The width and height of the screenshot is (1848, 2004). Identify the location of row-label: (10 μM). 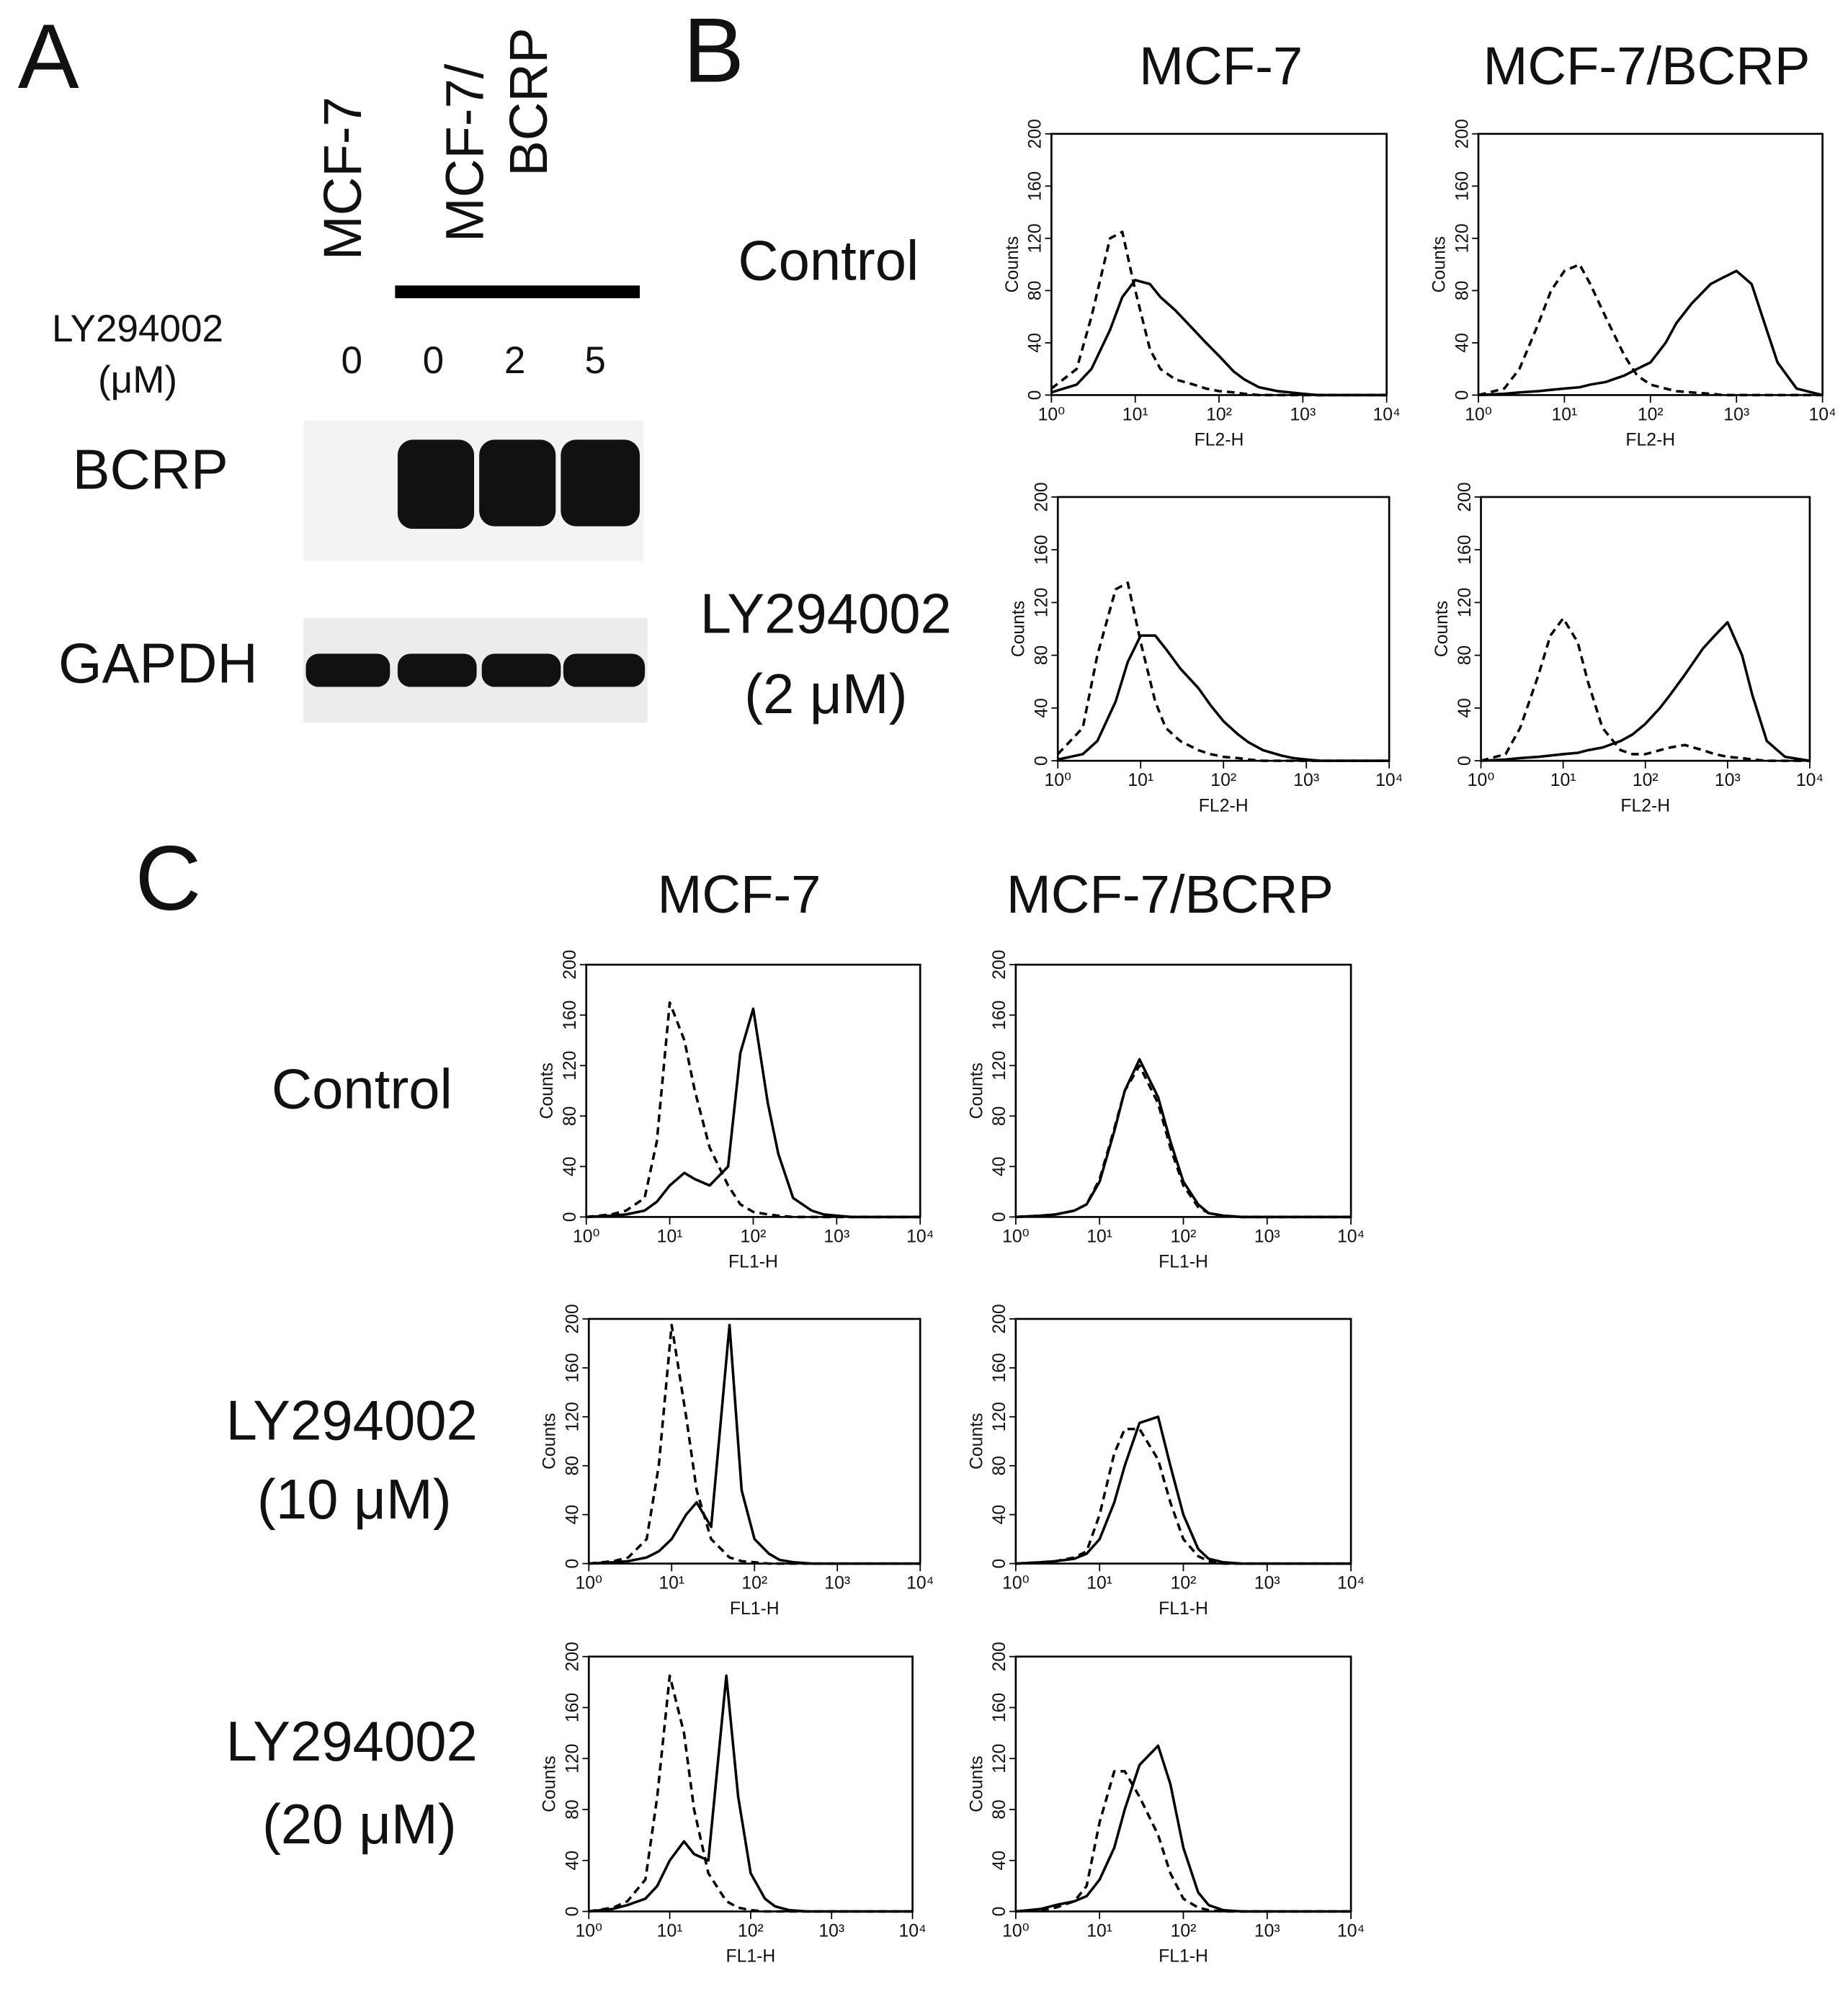
(354, 1500).